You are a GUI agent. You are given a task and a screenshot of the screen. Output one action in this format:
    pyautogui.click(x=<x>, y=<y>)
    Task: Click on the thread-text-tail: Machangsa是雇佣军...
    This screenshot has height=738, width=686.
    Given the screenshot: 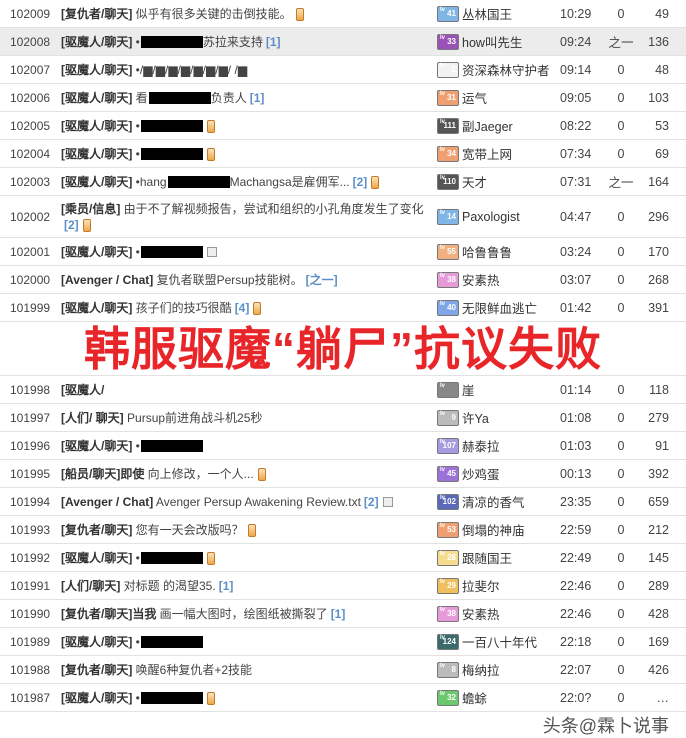 What is the action you would take?
    pyautogui.click(x=289, y=181)
    